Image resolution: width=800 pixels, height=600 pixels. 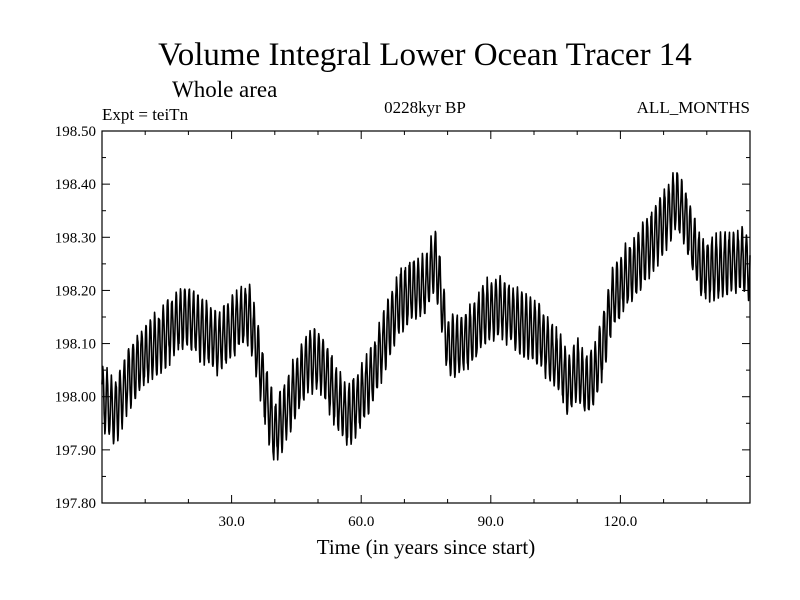 What do you see at coordinates (224, 89) in the screenshot?
I see `chart-subtitle: Whole area` at bounding box center [224, 89].